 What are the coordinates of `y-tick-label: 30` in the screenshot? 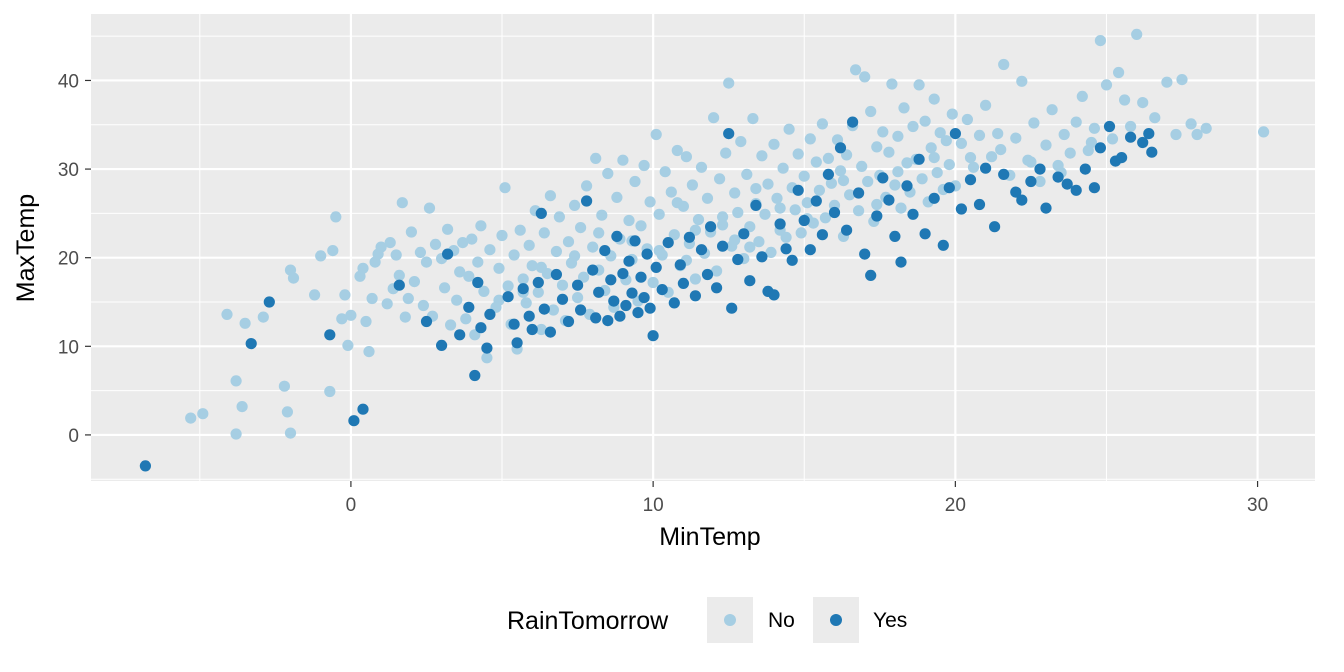 It's located at (68, 170).